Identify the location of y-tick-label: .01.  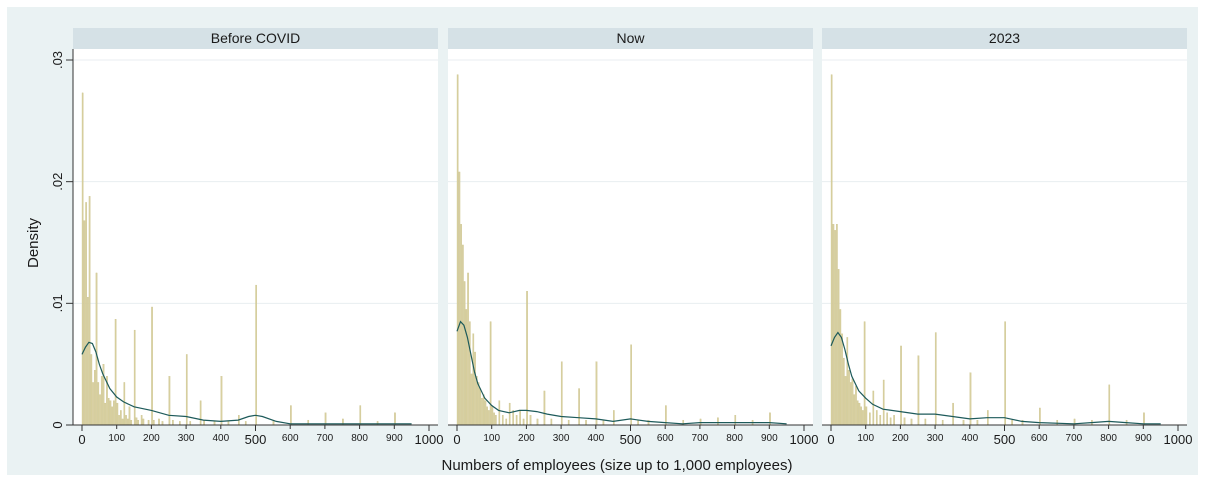
(57, 303).